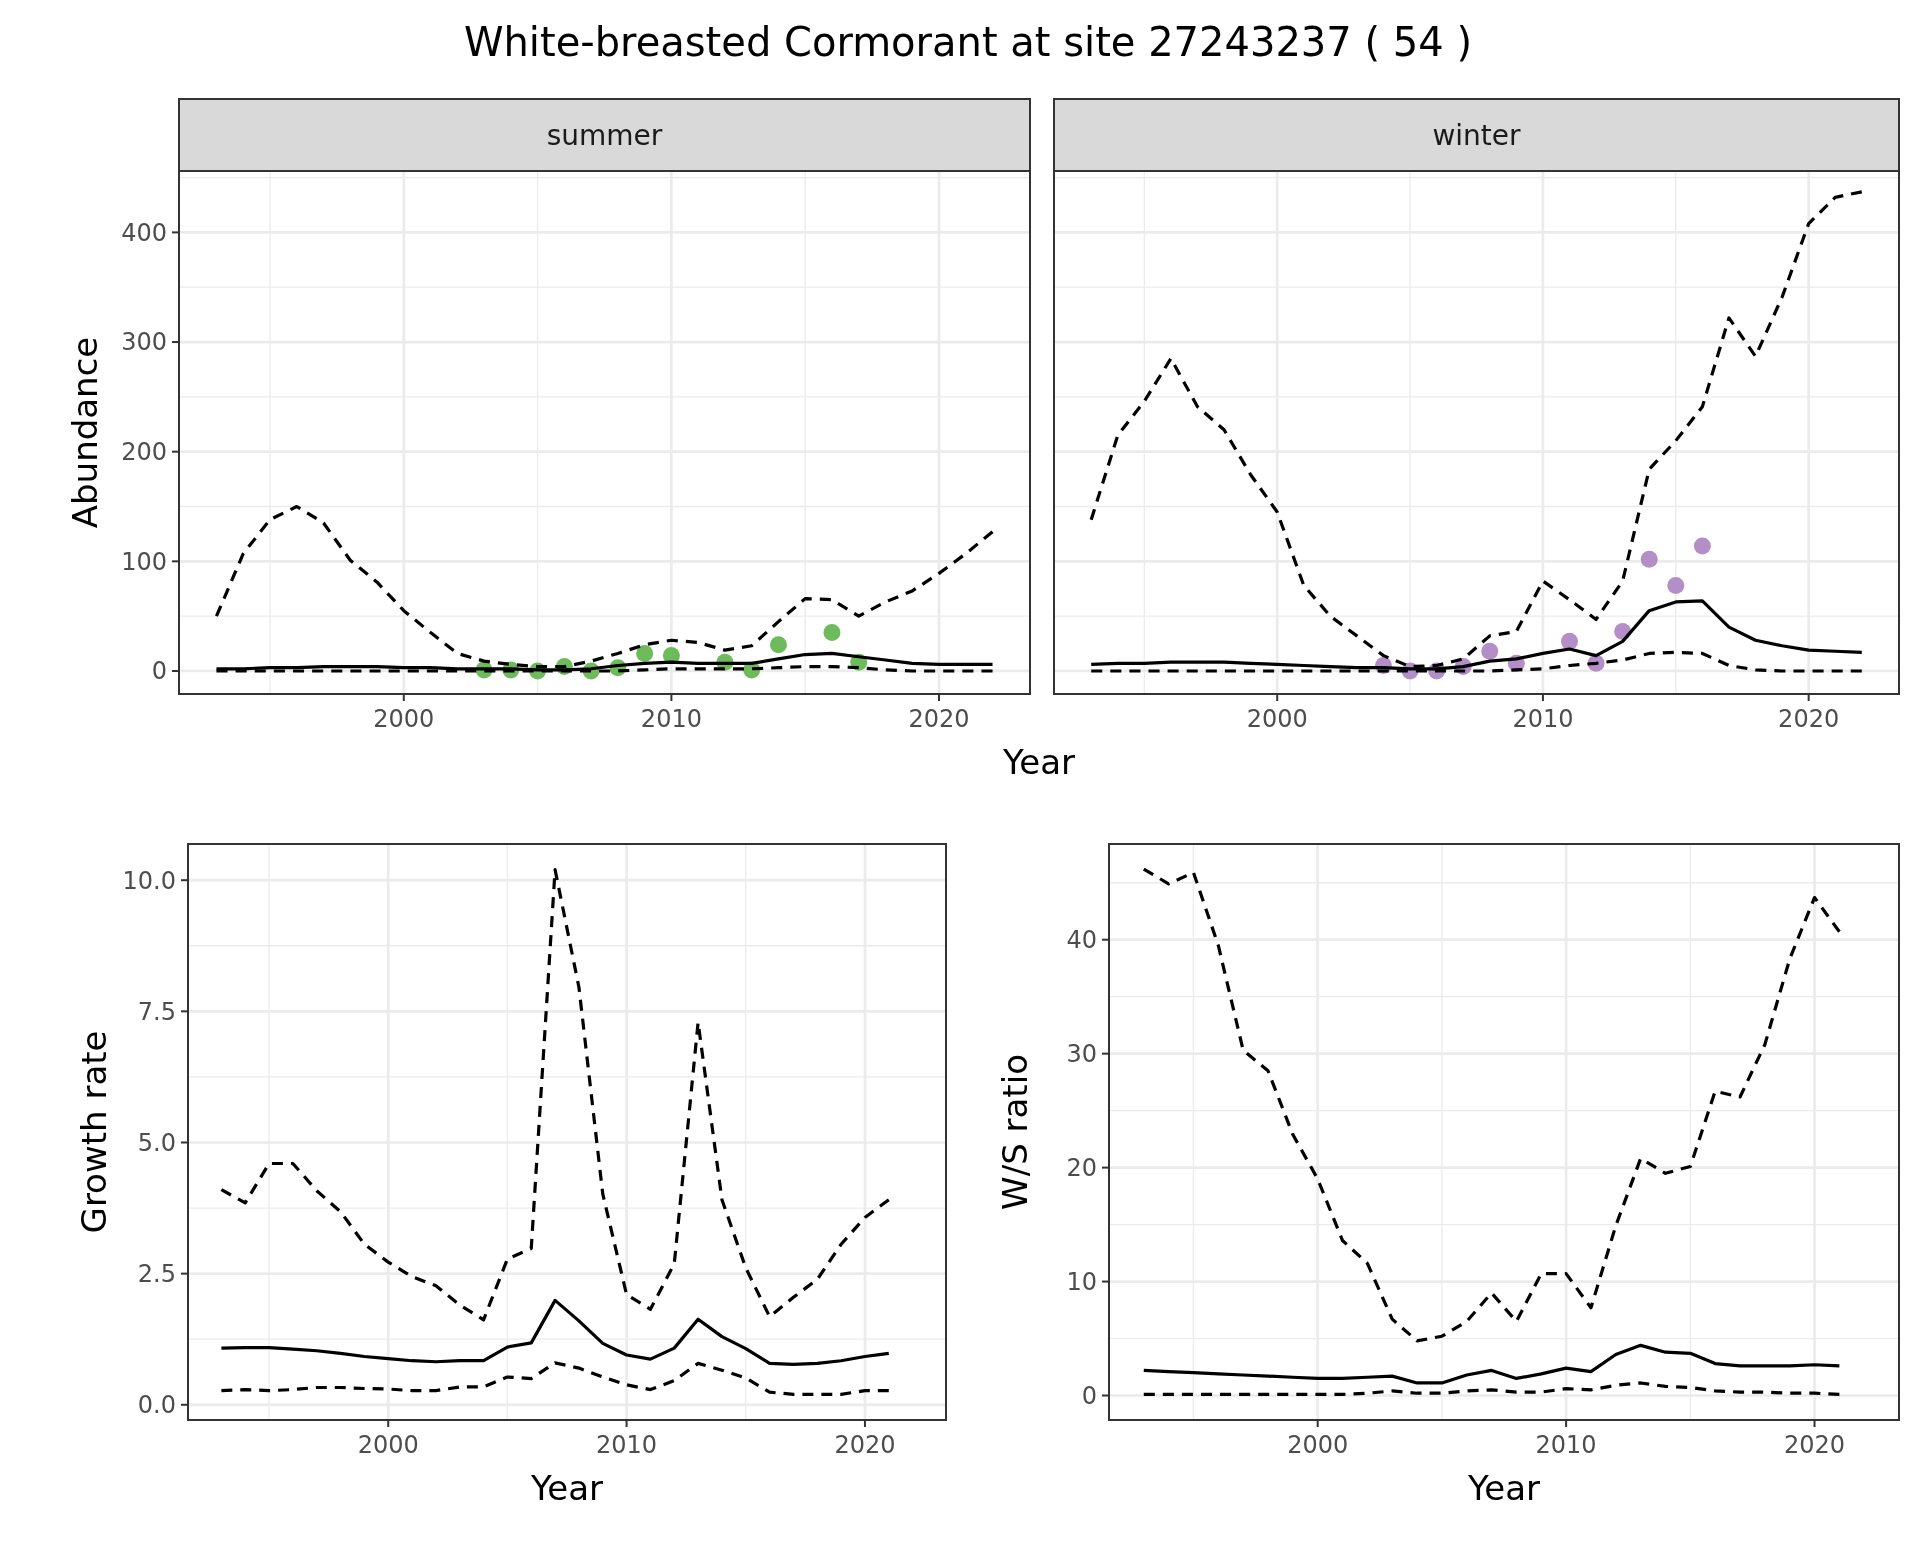  I want to click on y-axis-title: Growth rate, so click(94, 1132).